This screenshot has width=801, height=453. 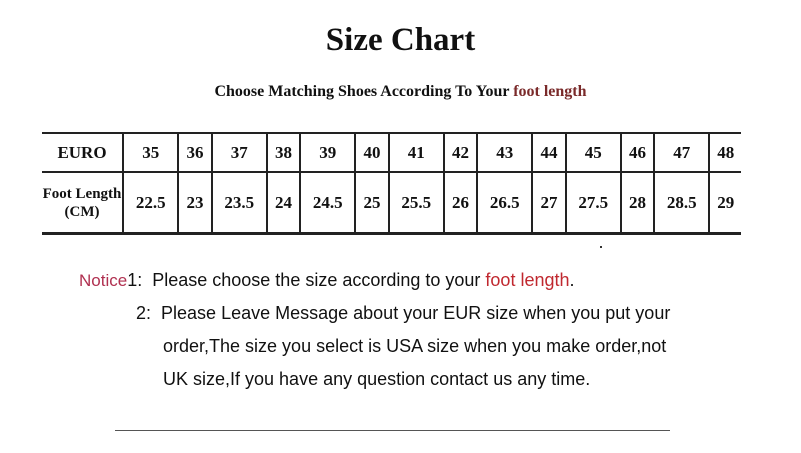 I want to click on euro-size-cell: 36, so click(x=195, y=153).